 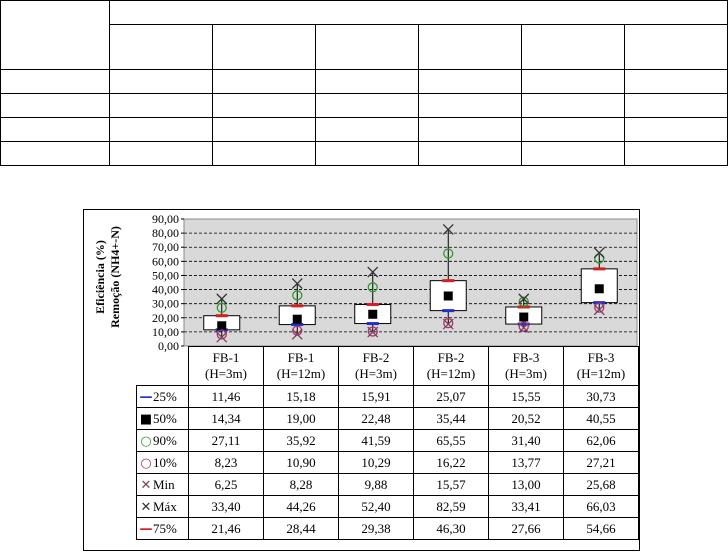 I want to click on table-cell: 41,59, so click(x=376, y=440).